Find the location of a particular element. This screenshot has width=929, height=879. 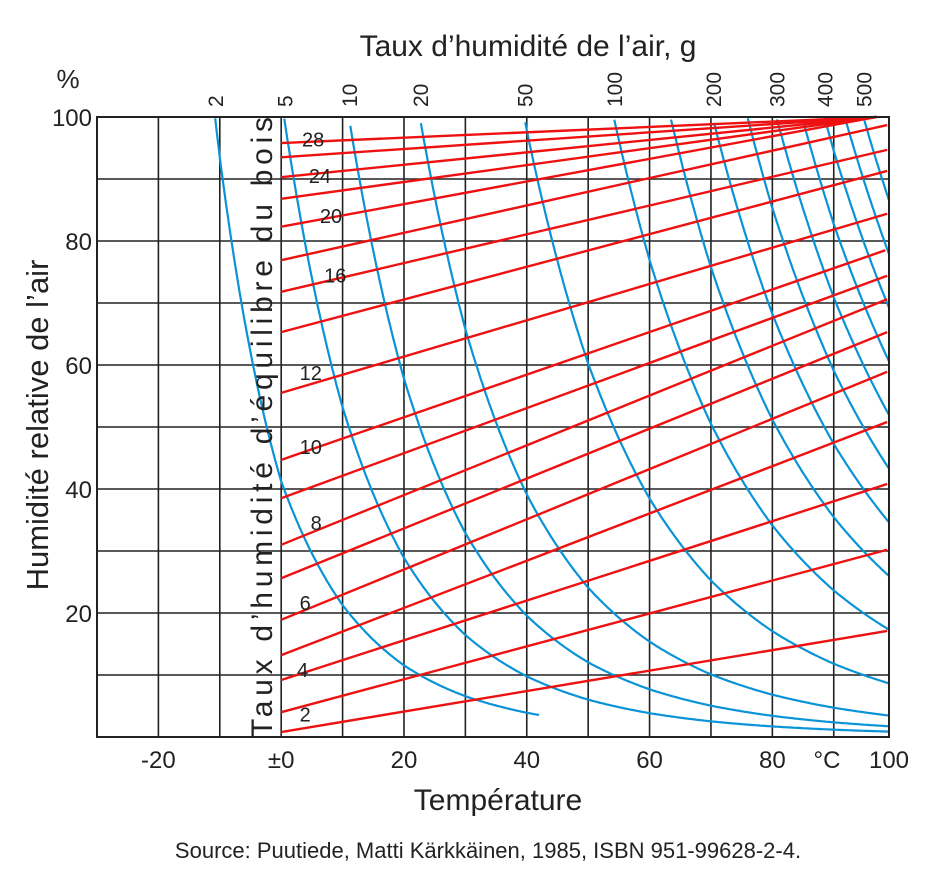

emc-label: 10 is located at coordinates (311, 448).